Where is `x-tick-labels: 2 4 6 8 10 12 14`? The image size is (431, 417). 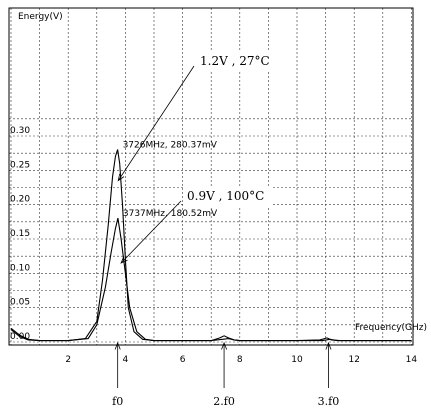 x-tick-labels: 2 4 6 8 10 12 14 is located at coordinates (241, 360).